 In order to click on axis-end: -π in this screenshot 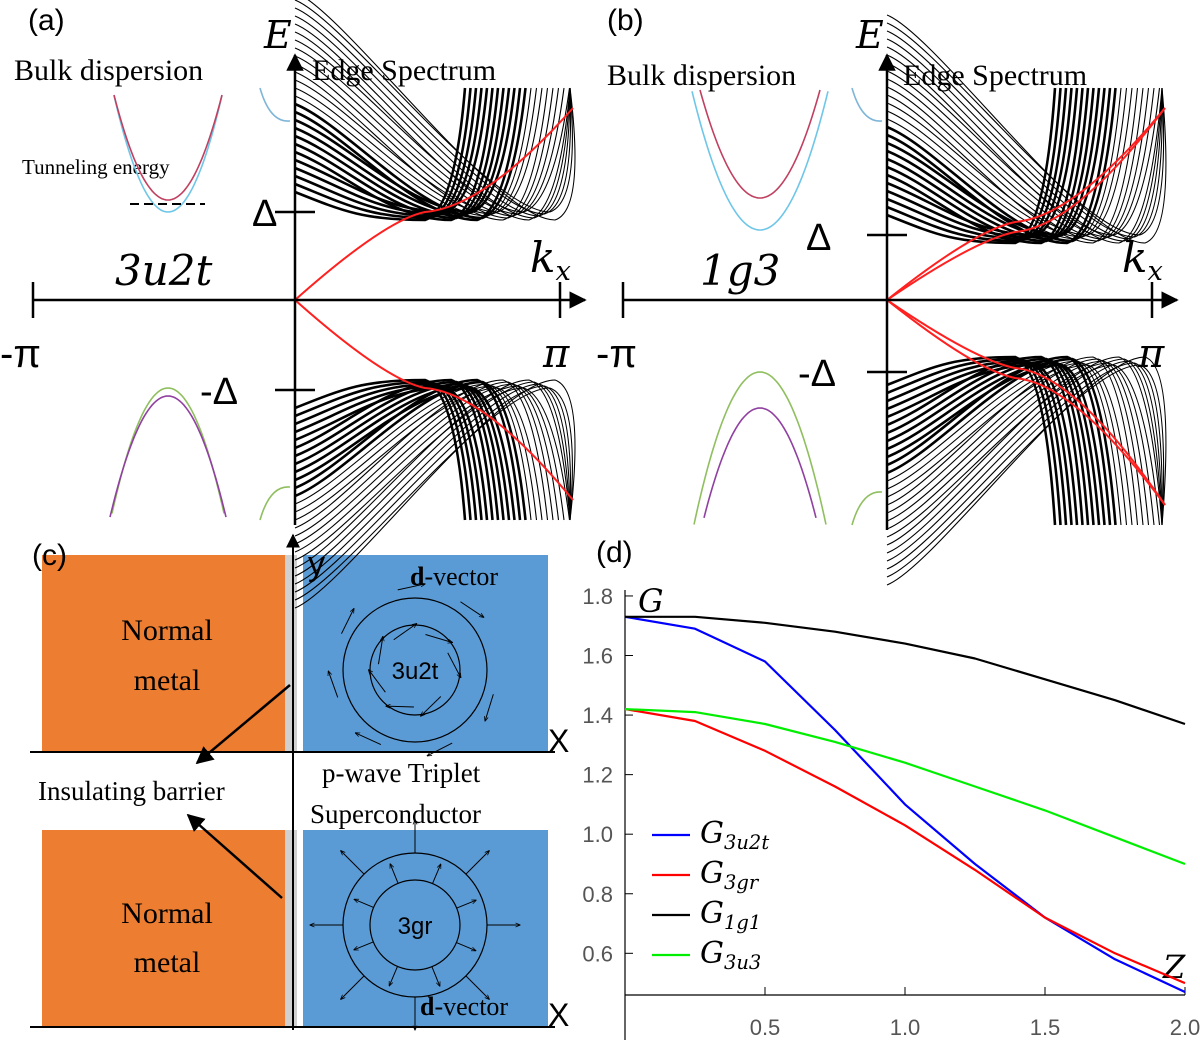, I will do `click(616, 354)`.